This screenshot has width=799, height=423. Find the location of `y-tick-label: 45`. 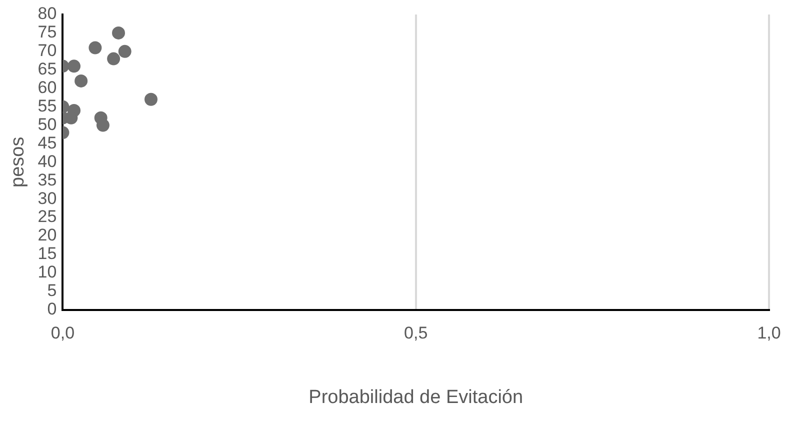

y-tick-label: 45 is located at coordinates (47, 142).